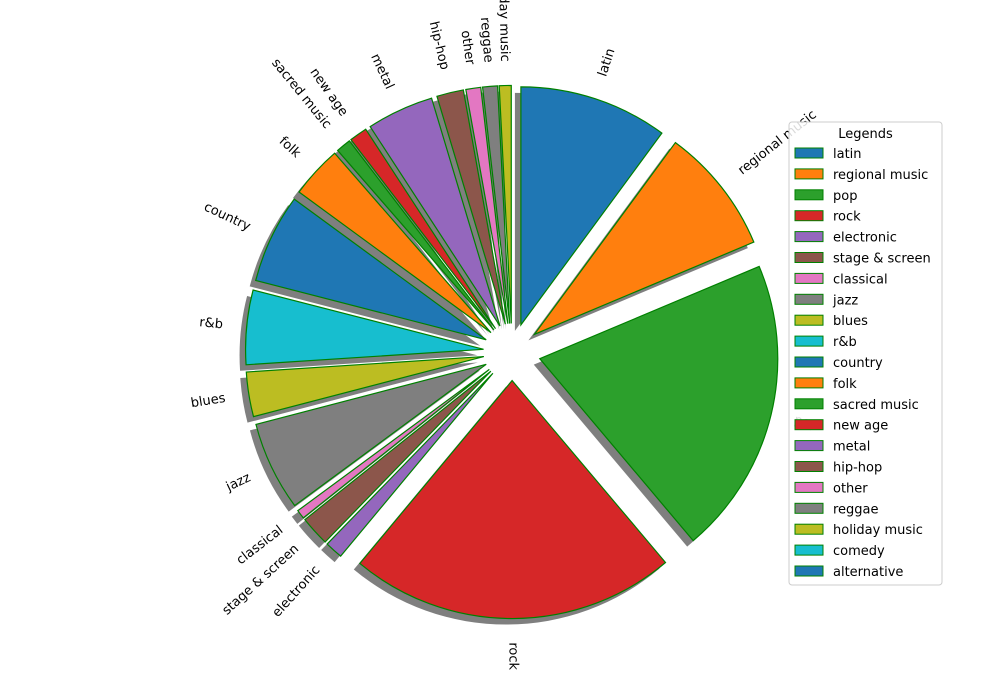 Image resolution: width=1000 pixels, height=700 pixels. What do you see at coordinates (878, 530) in the screenshot?
I see `legend-label-holiday-music: holiday music` at bounding box center [878, 530].